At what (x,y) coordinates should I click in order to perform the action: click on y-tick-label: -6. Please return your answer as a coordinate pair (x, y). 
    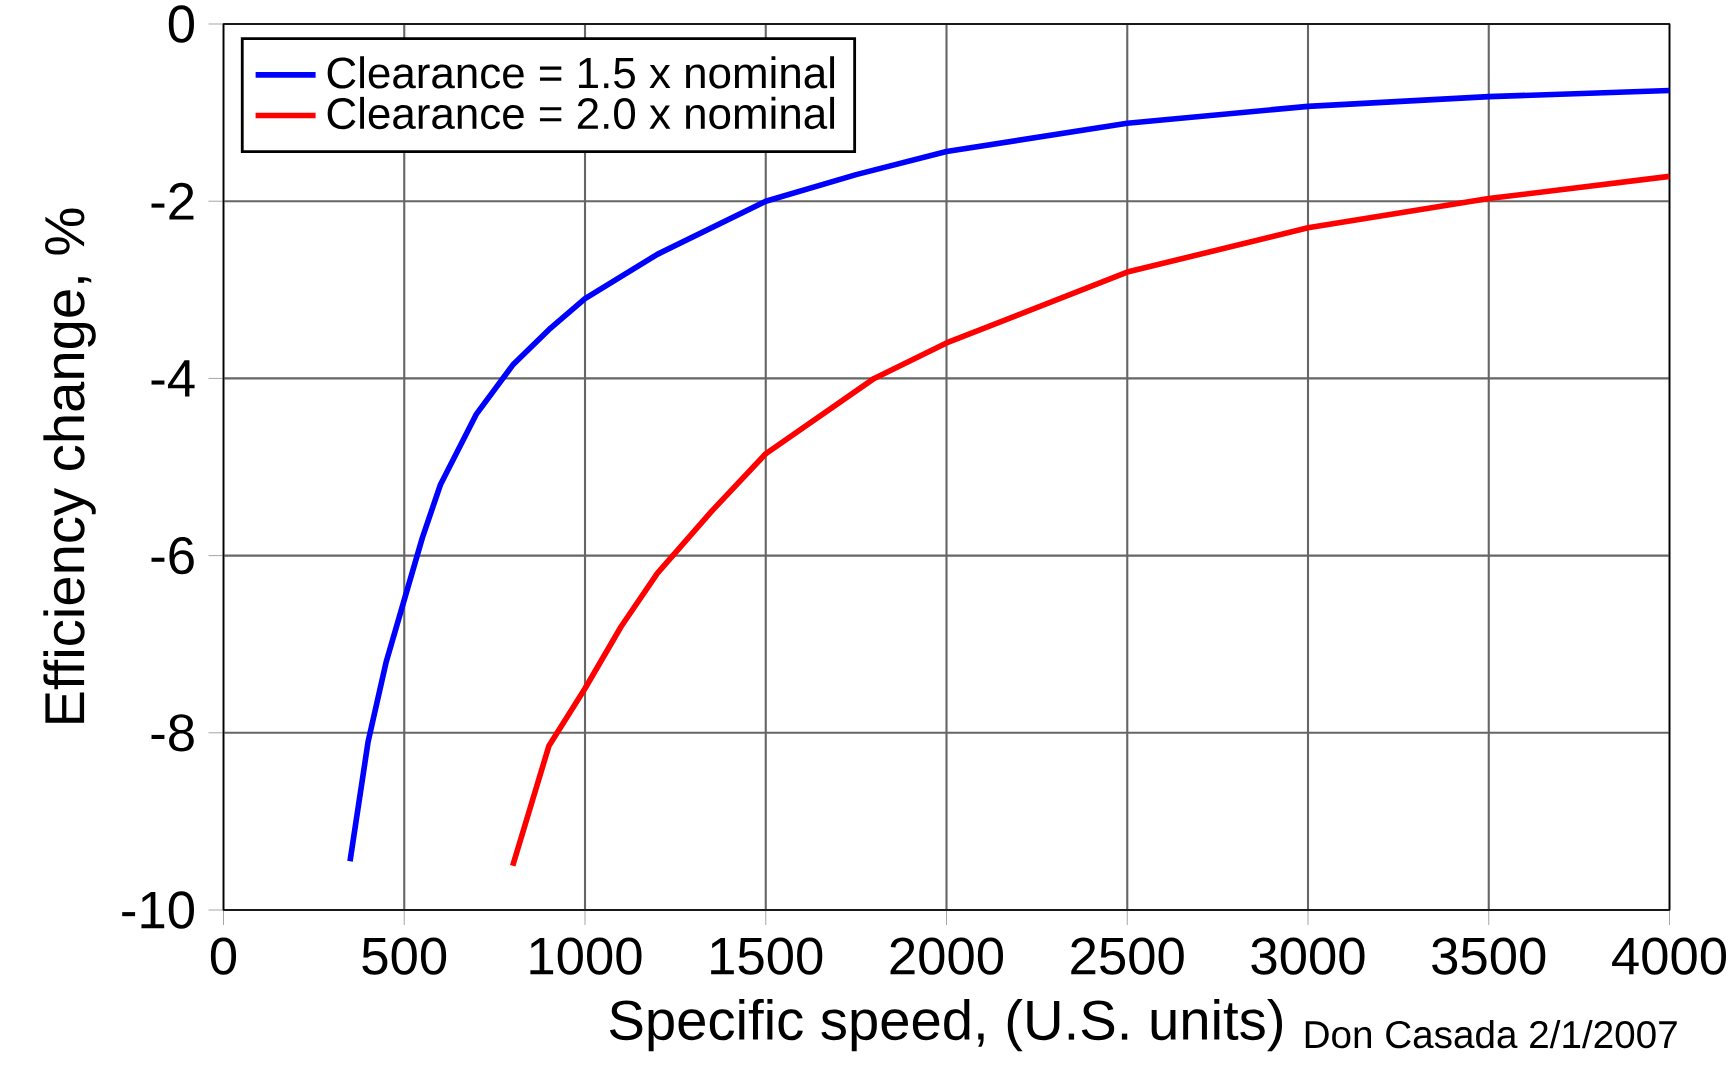
    Looking at the image, I should click on (172, 555).